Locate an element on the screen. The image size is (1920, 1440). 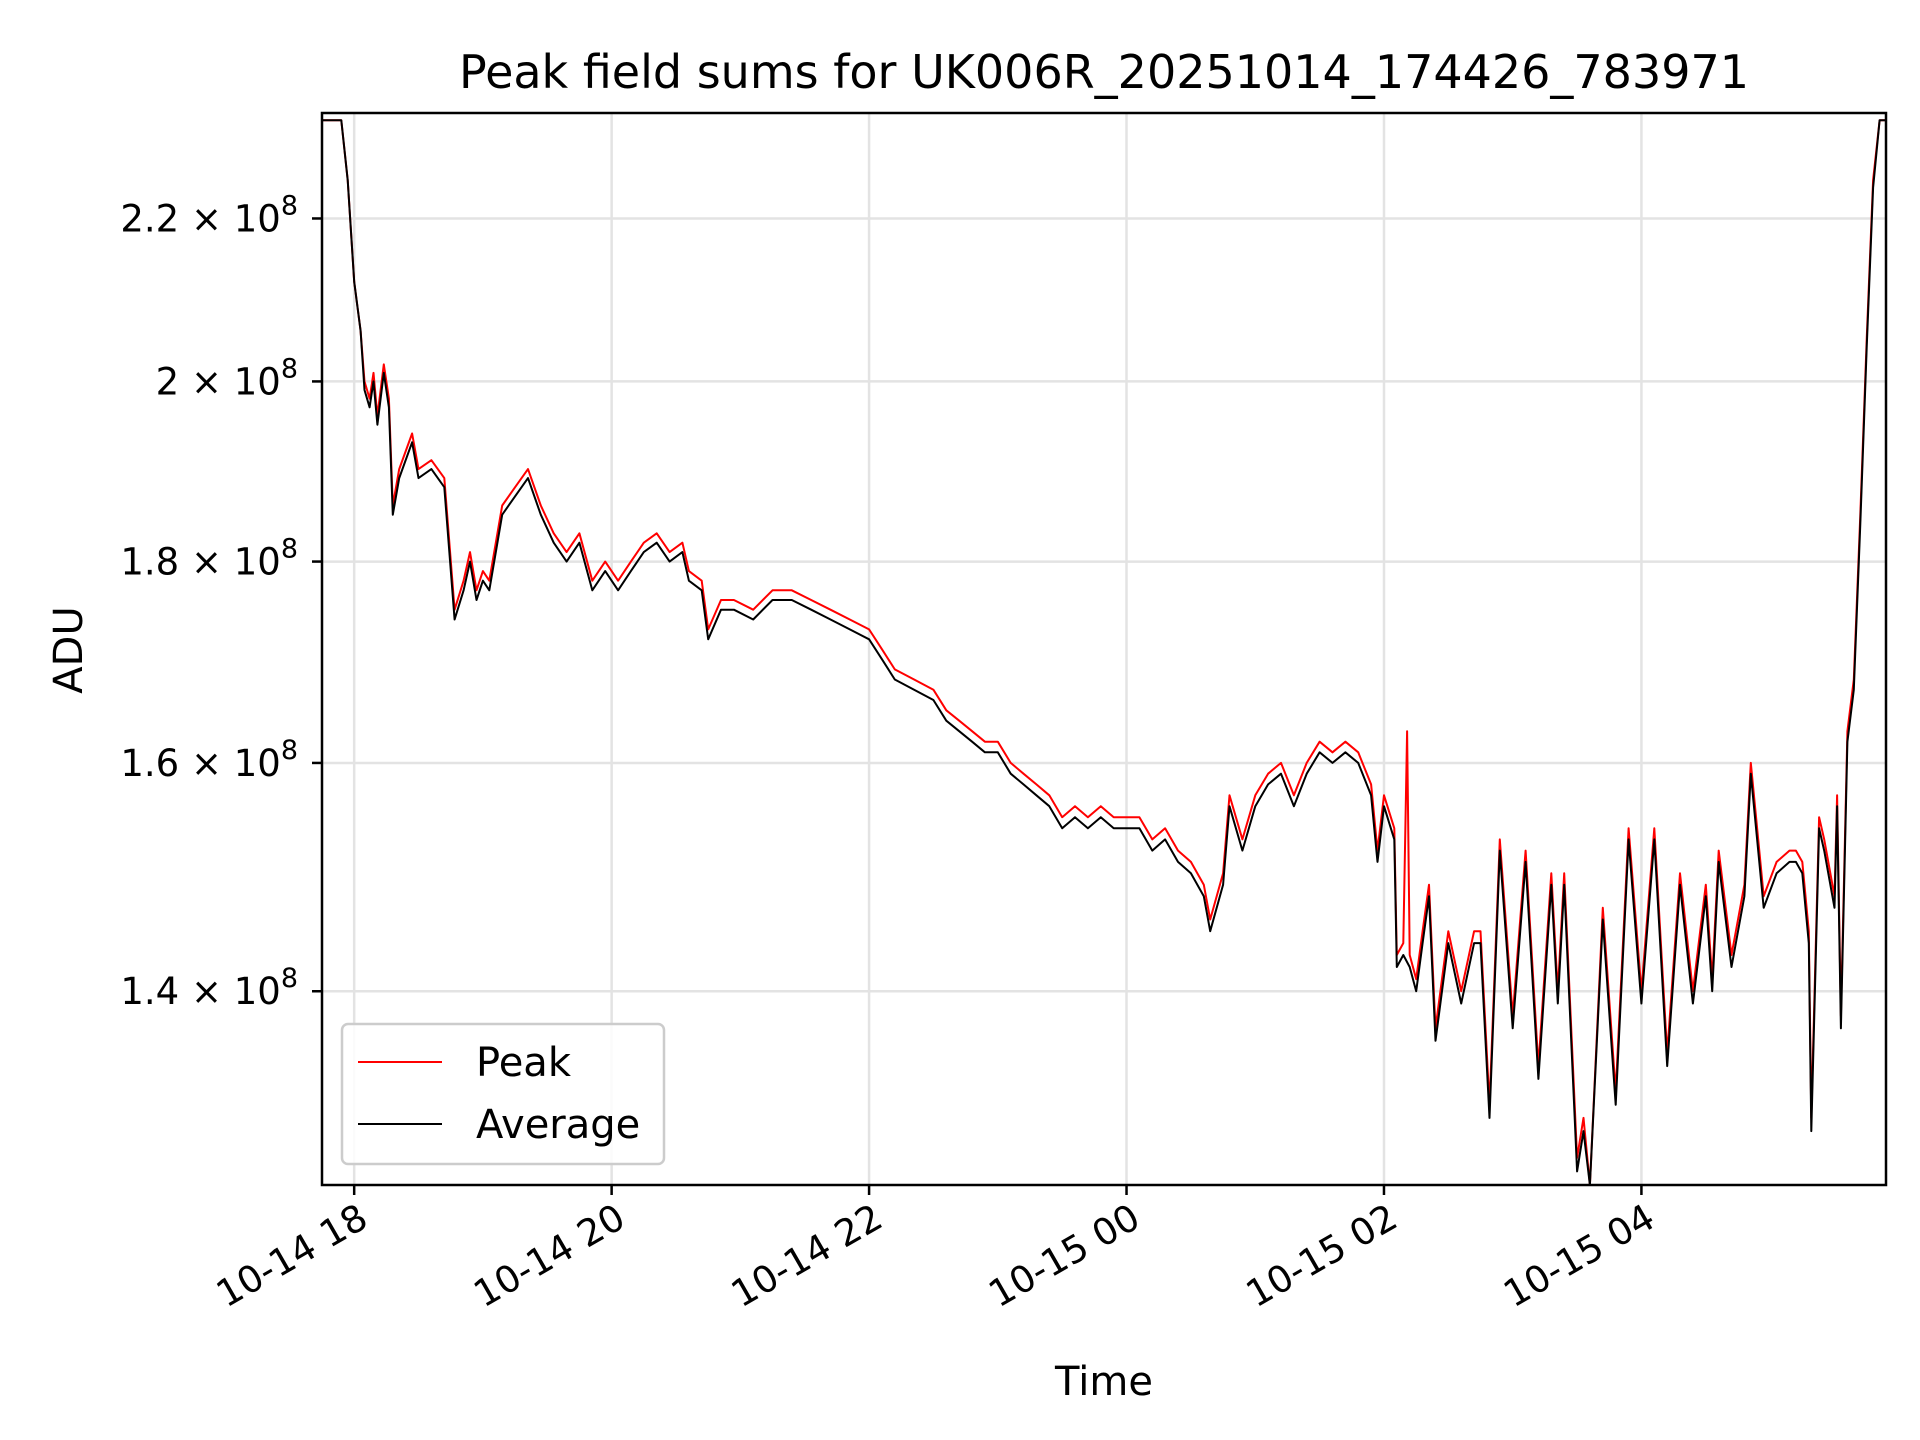
y-axis-label: ADU is located at coordinates (69, 649).